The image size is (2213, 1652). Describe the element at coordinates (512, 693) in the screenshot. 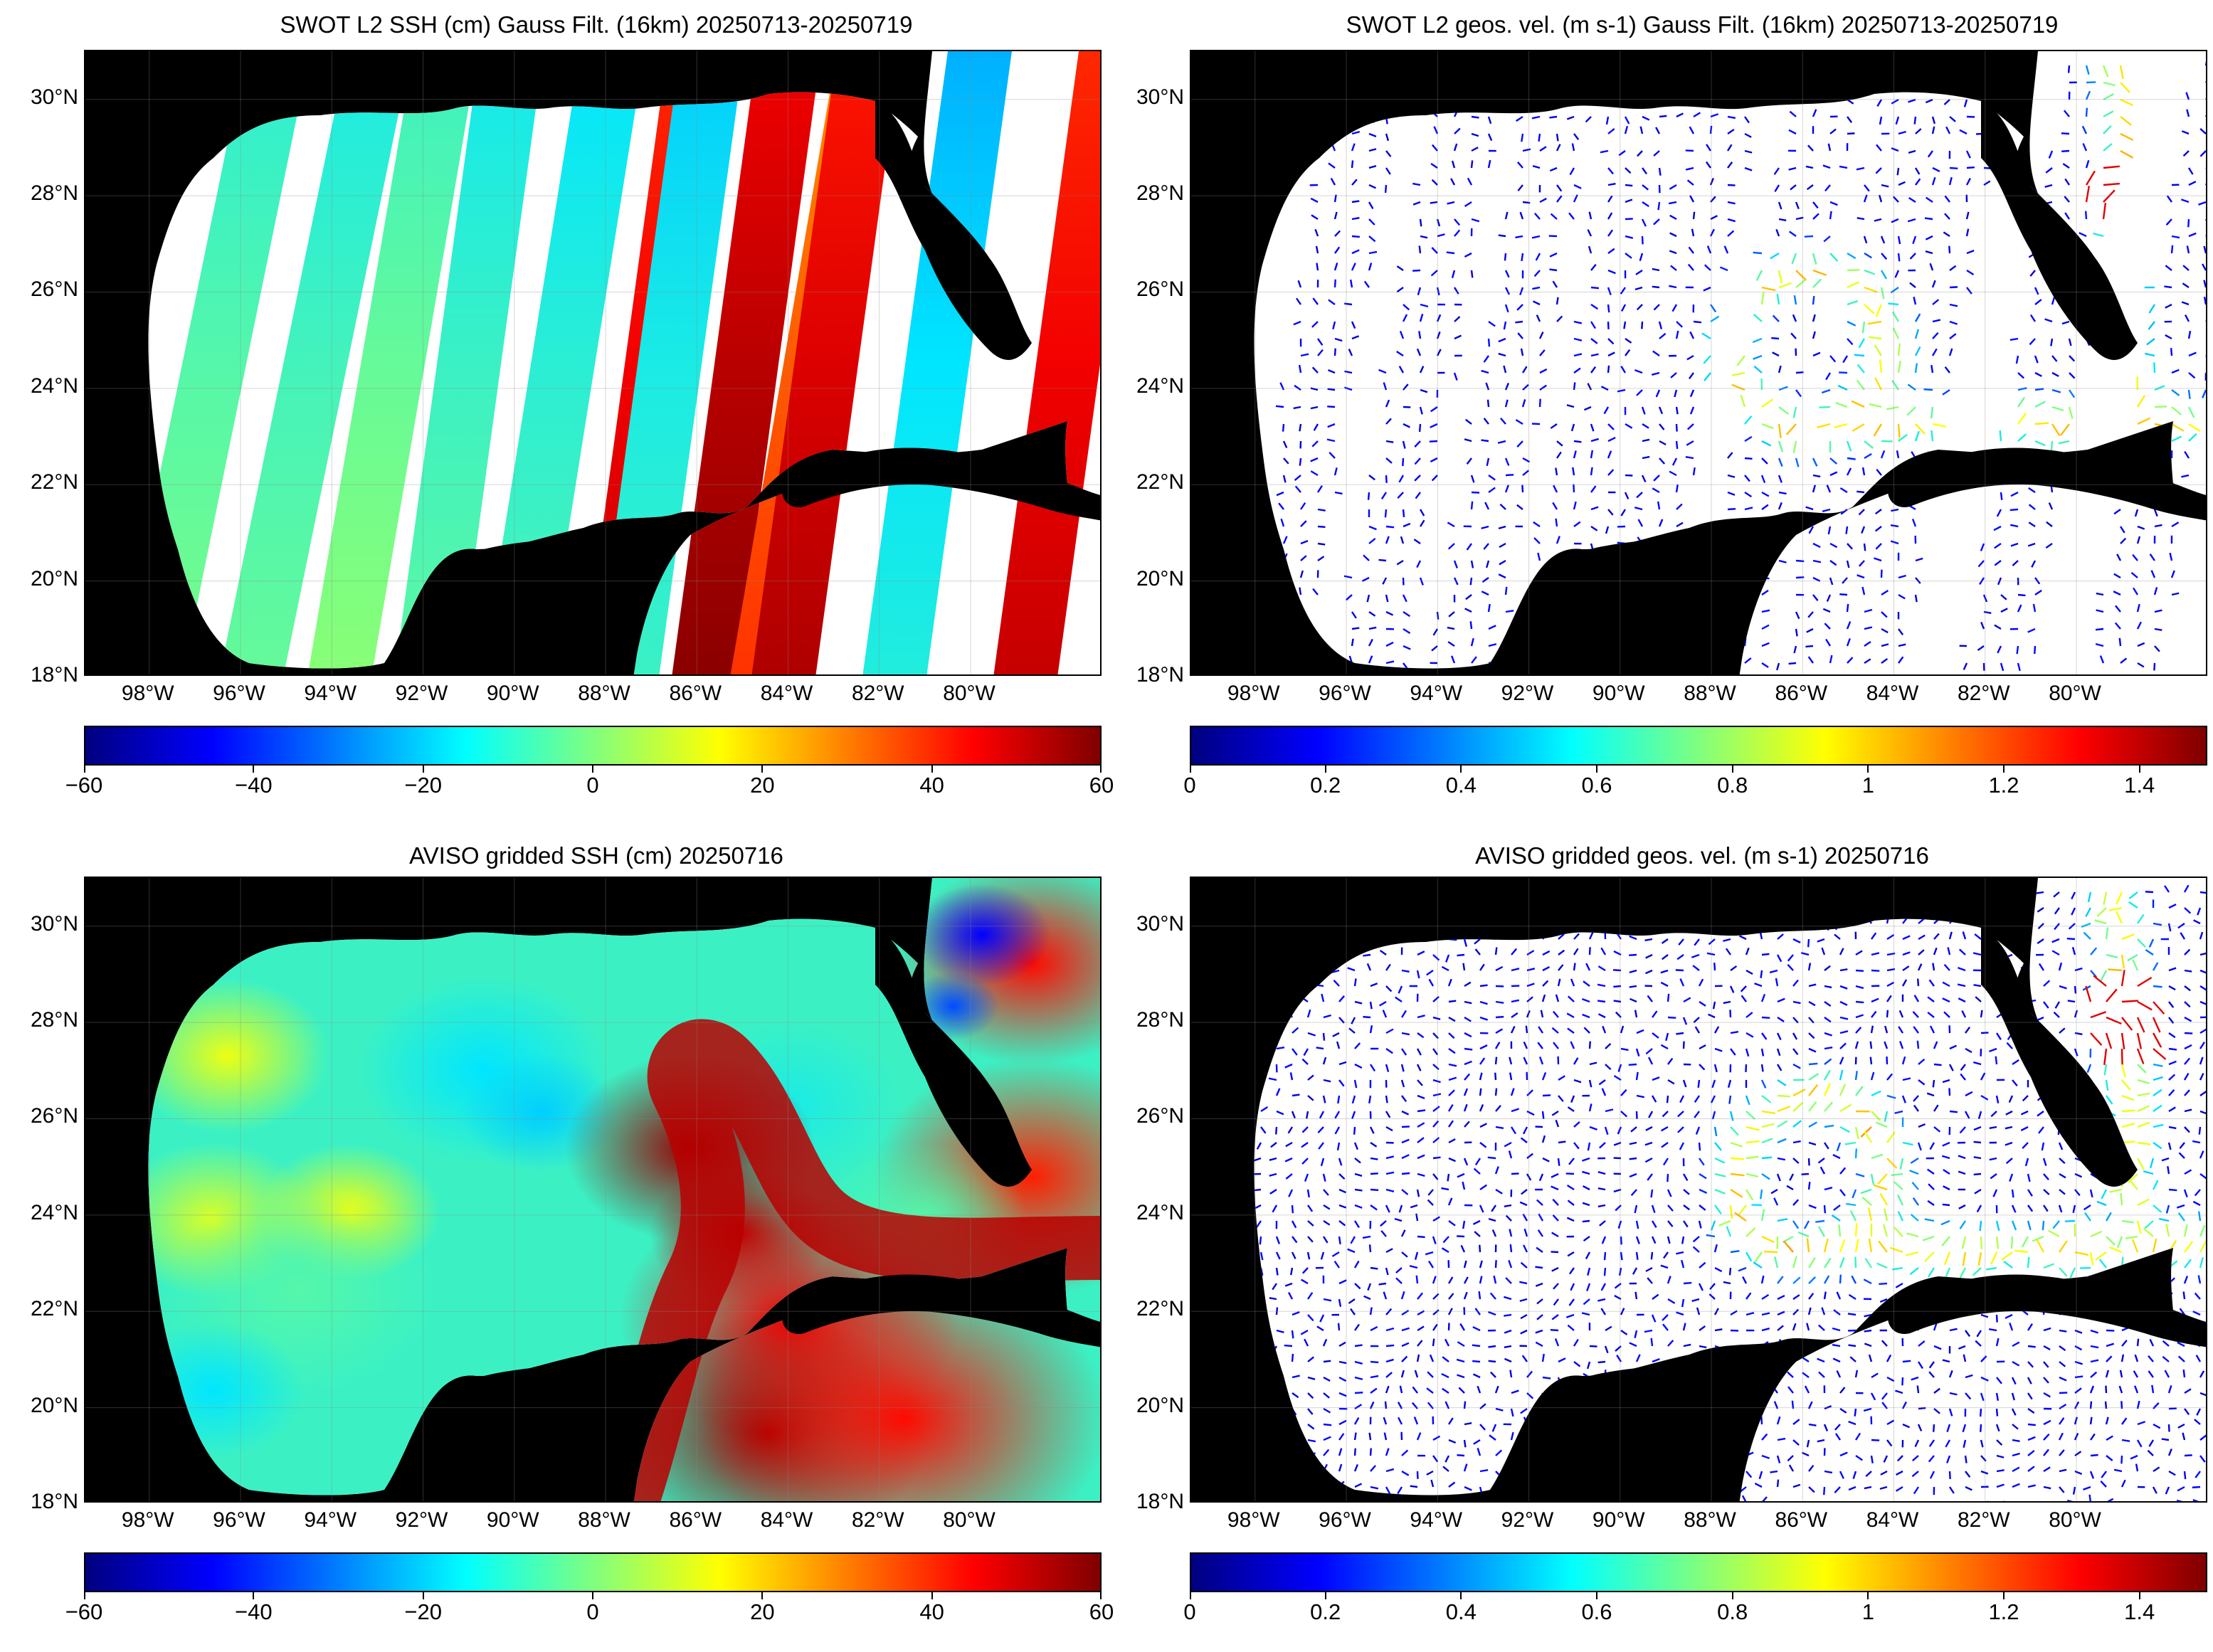

I see `x-tick-label: 90°W` at that location.